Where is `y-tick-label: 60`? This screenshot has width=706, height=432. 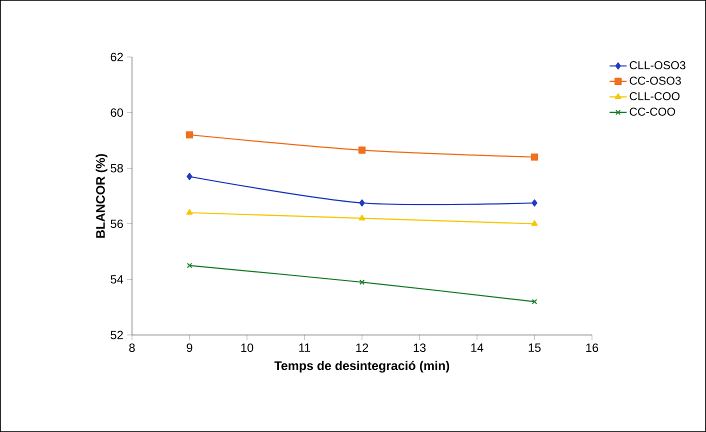 y-tick-label: 60 is located at coordinates (117, 112).